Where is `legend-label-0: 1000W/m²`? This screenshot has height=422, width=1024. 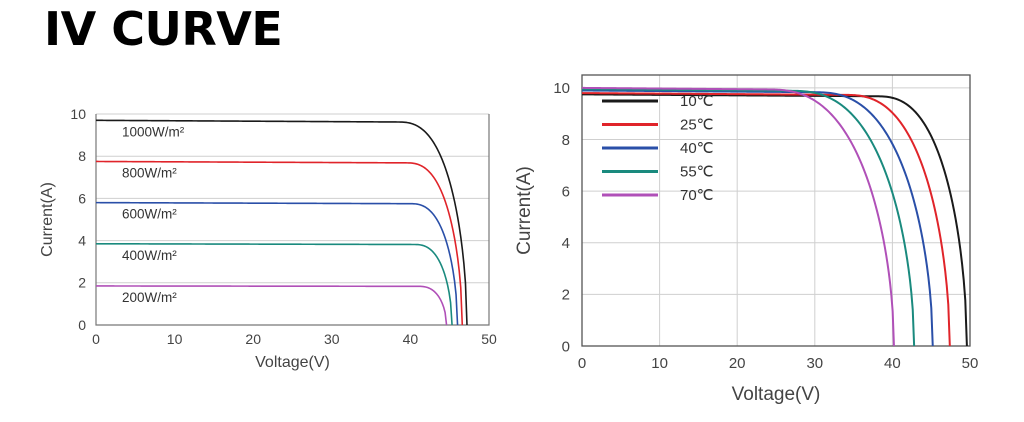 legend-label-0: 1000W/m² is located at coordinates (153, 131).